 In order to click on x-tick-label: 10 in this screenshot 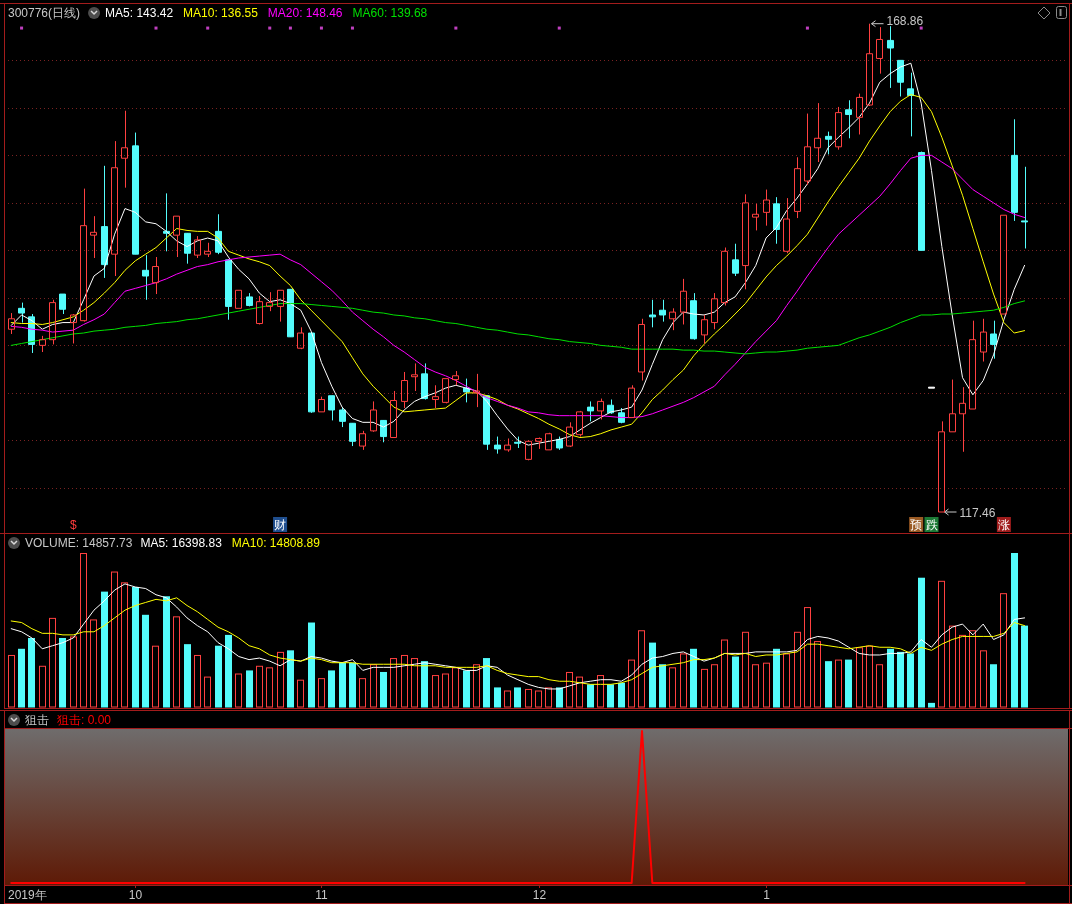, I will do `click(135, 895)`.